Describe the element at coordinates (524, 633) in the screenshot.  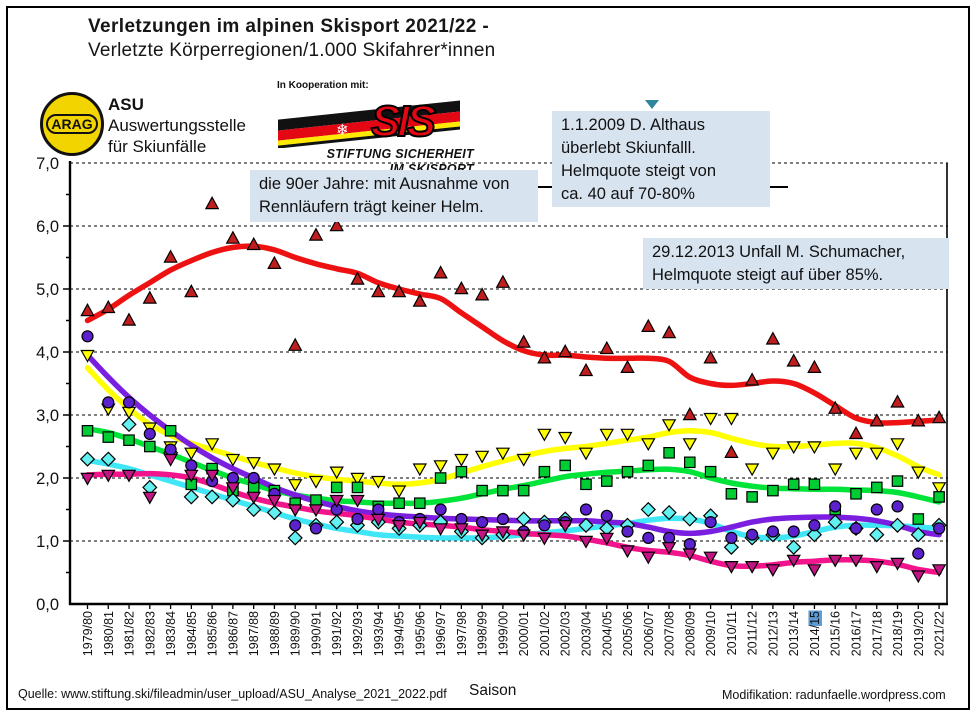
I see `x-tick-label: 2000/01` at that location.